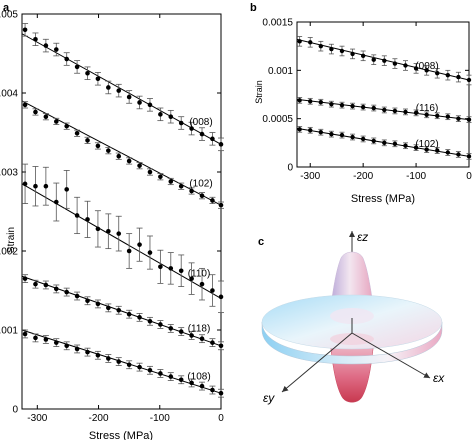  I want to click on panel-b-x-tick-label: 0, so click(469, 176).